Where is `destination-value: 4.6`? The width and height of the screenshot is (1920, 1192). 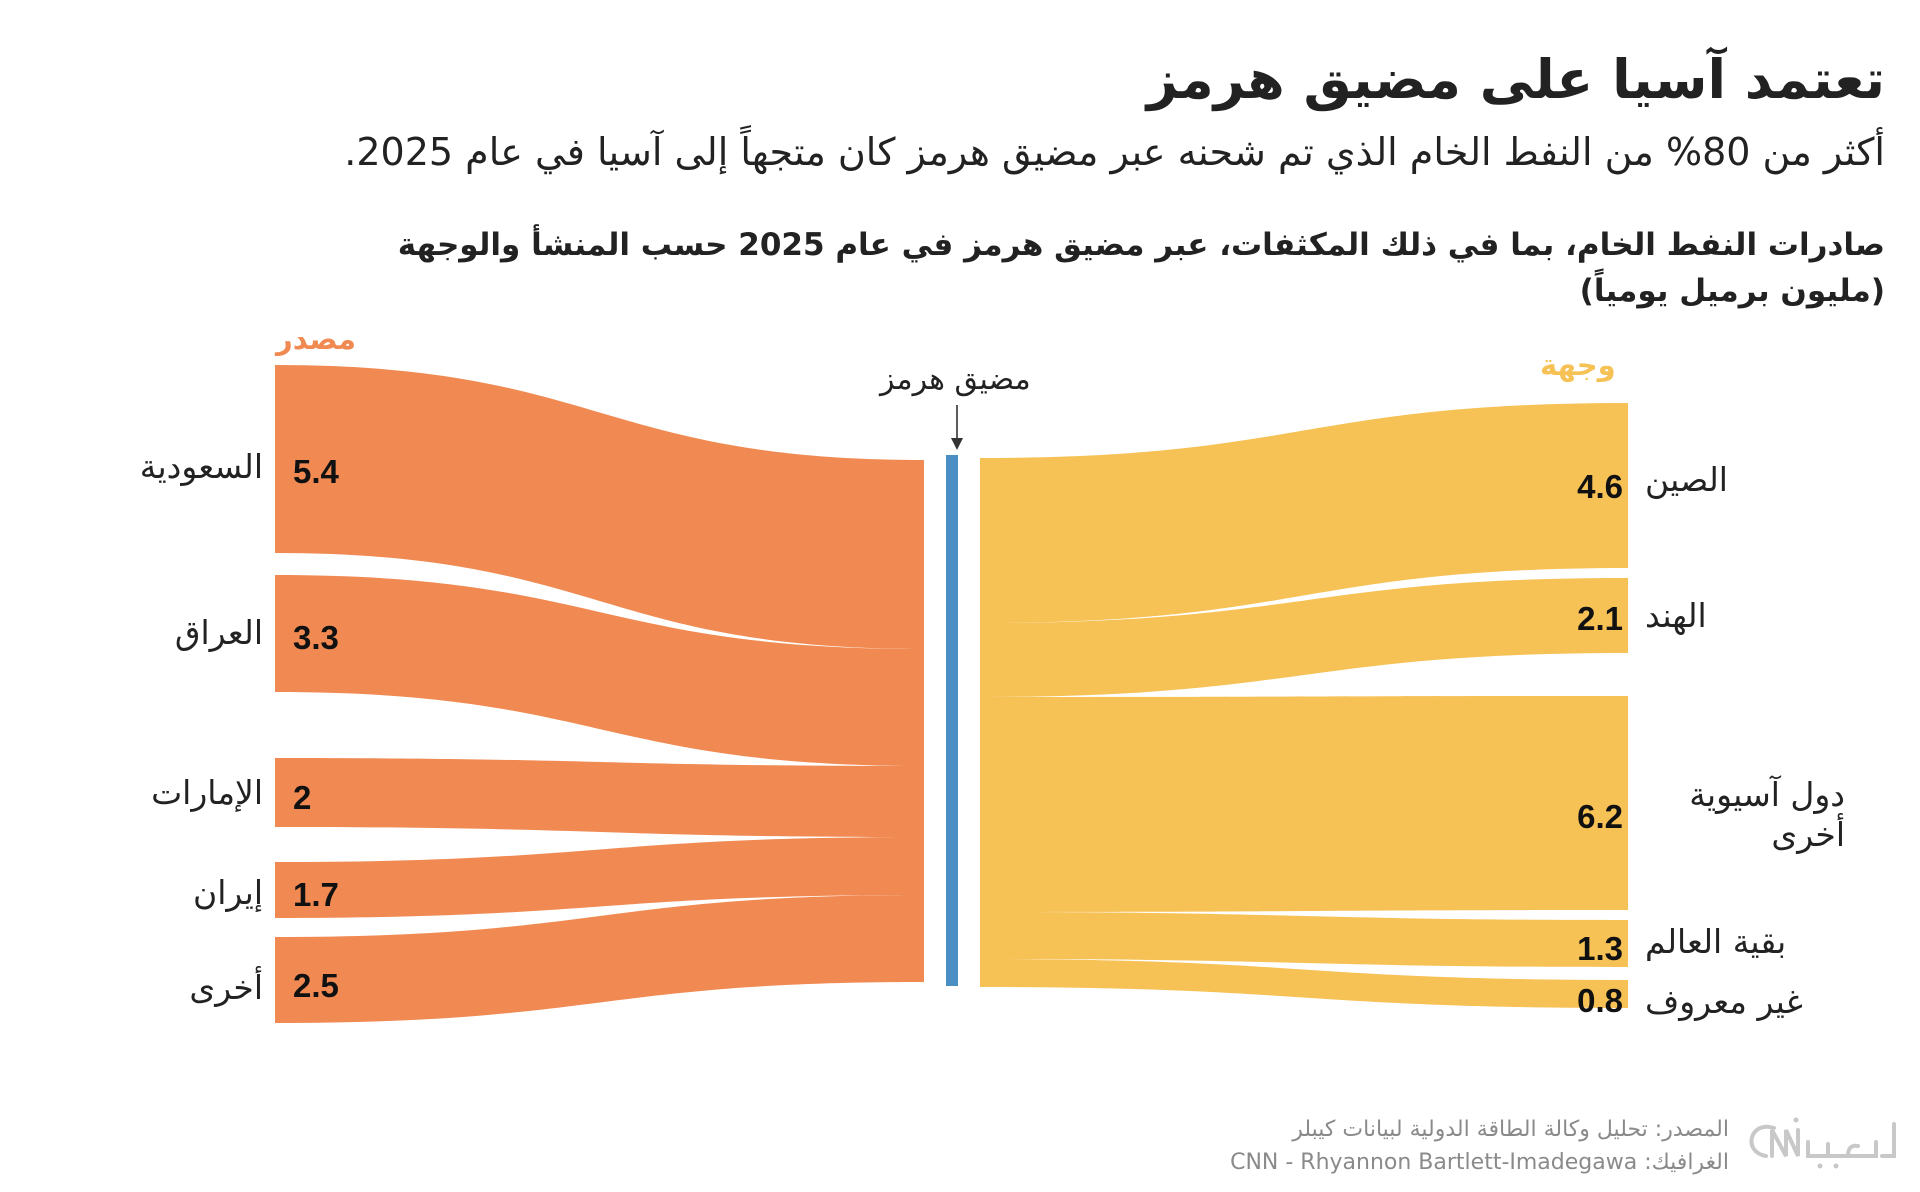
destination-value: 4.6 is located at coordinates (1600, 486).